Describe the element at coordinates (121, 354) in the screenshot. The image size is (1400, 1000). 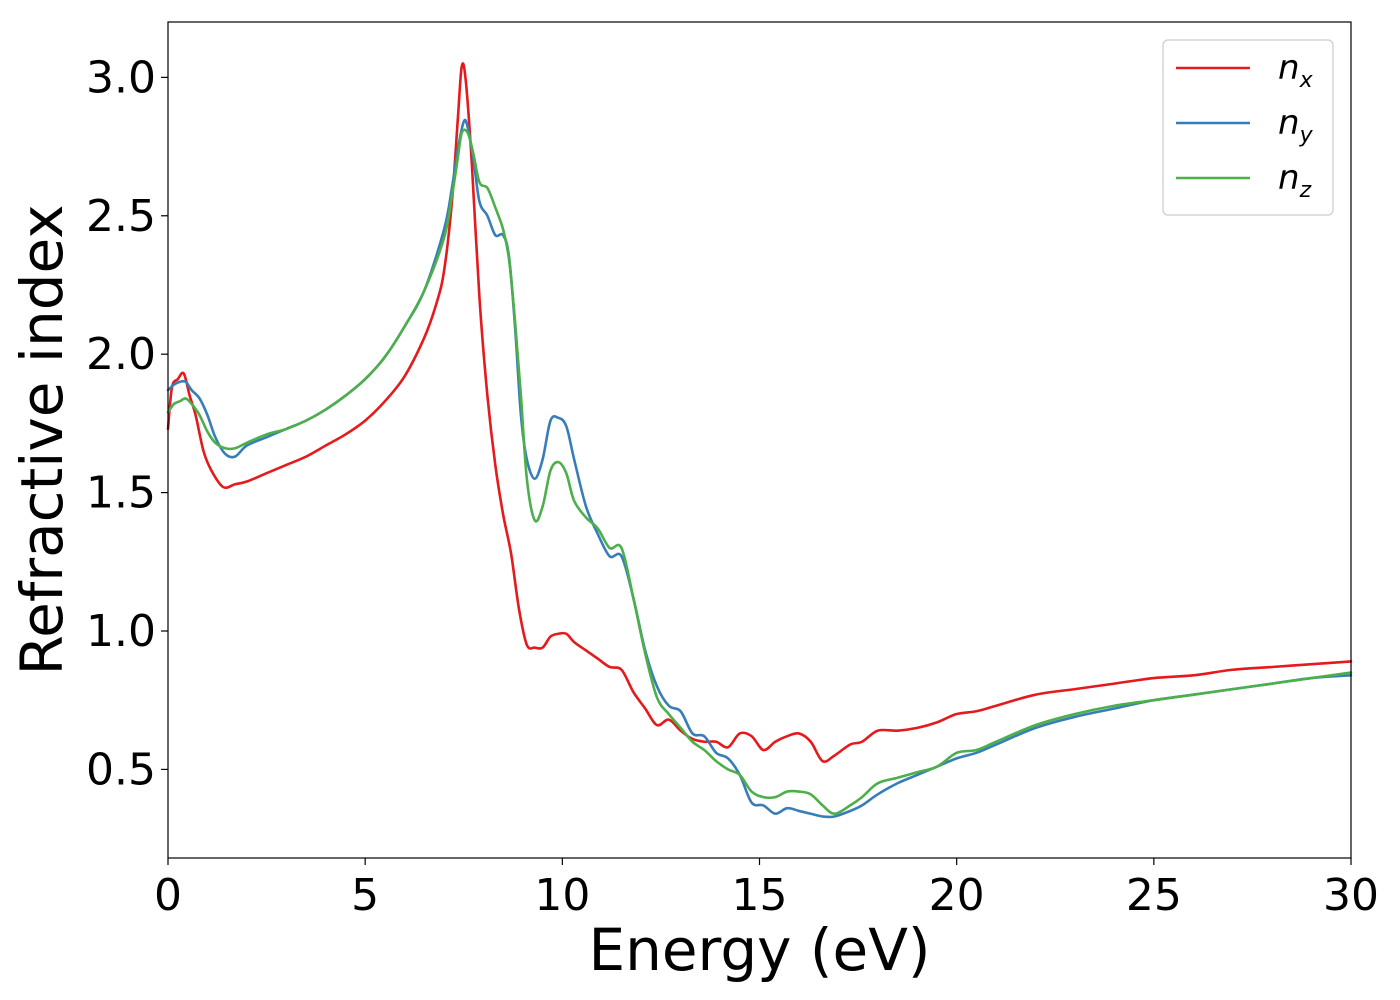
I see `y-tick-label: 2.0` at that location.